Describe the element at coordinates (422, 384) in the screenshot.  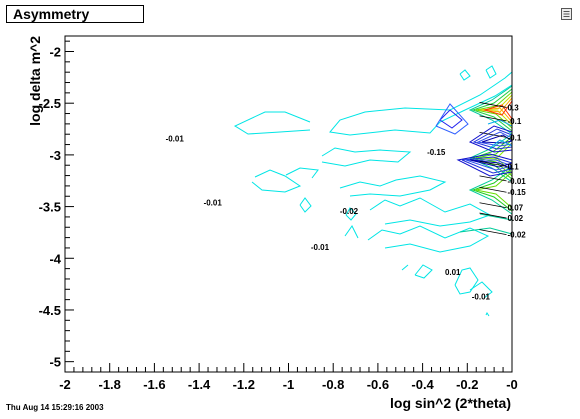
I see `x-tick-label: -0.4` at that location.